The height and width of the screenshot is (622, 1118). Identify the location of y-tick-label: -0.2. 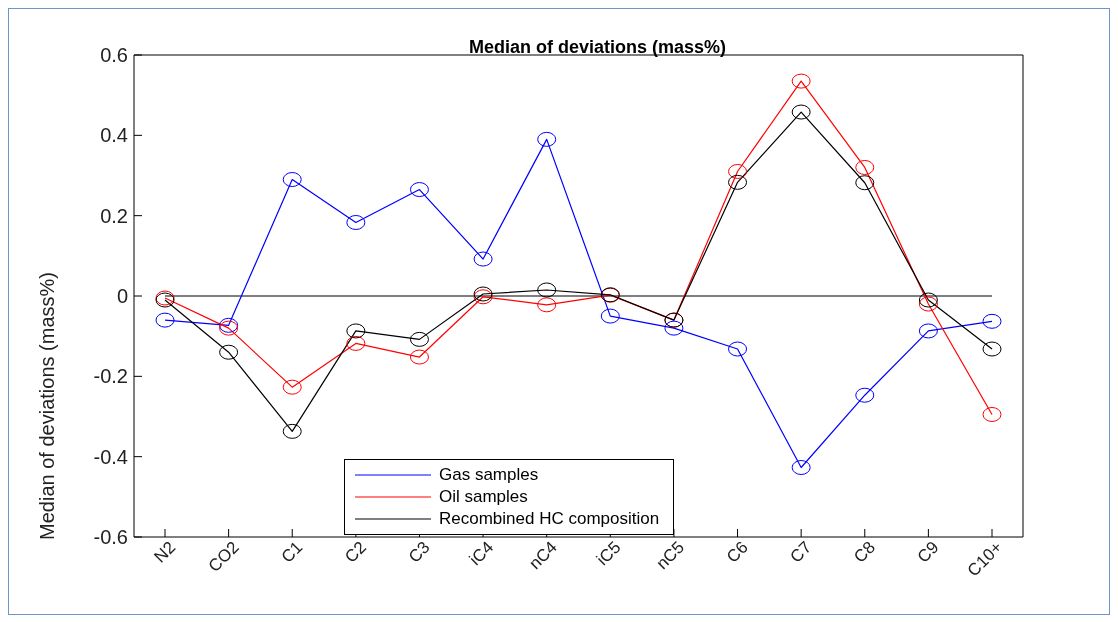
(110, 376).